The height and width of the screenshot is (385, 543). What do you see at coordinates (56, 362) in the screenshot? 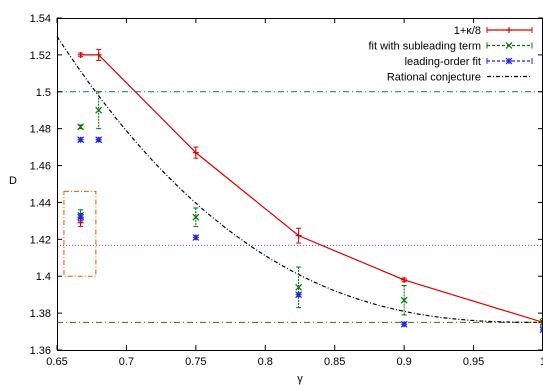
I see `x-tick-label: 0.65` at bounding box center [56, 362].